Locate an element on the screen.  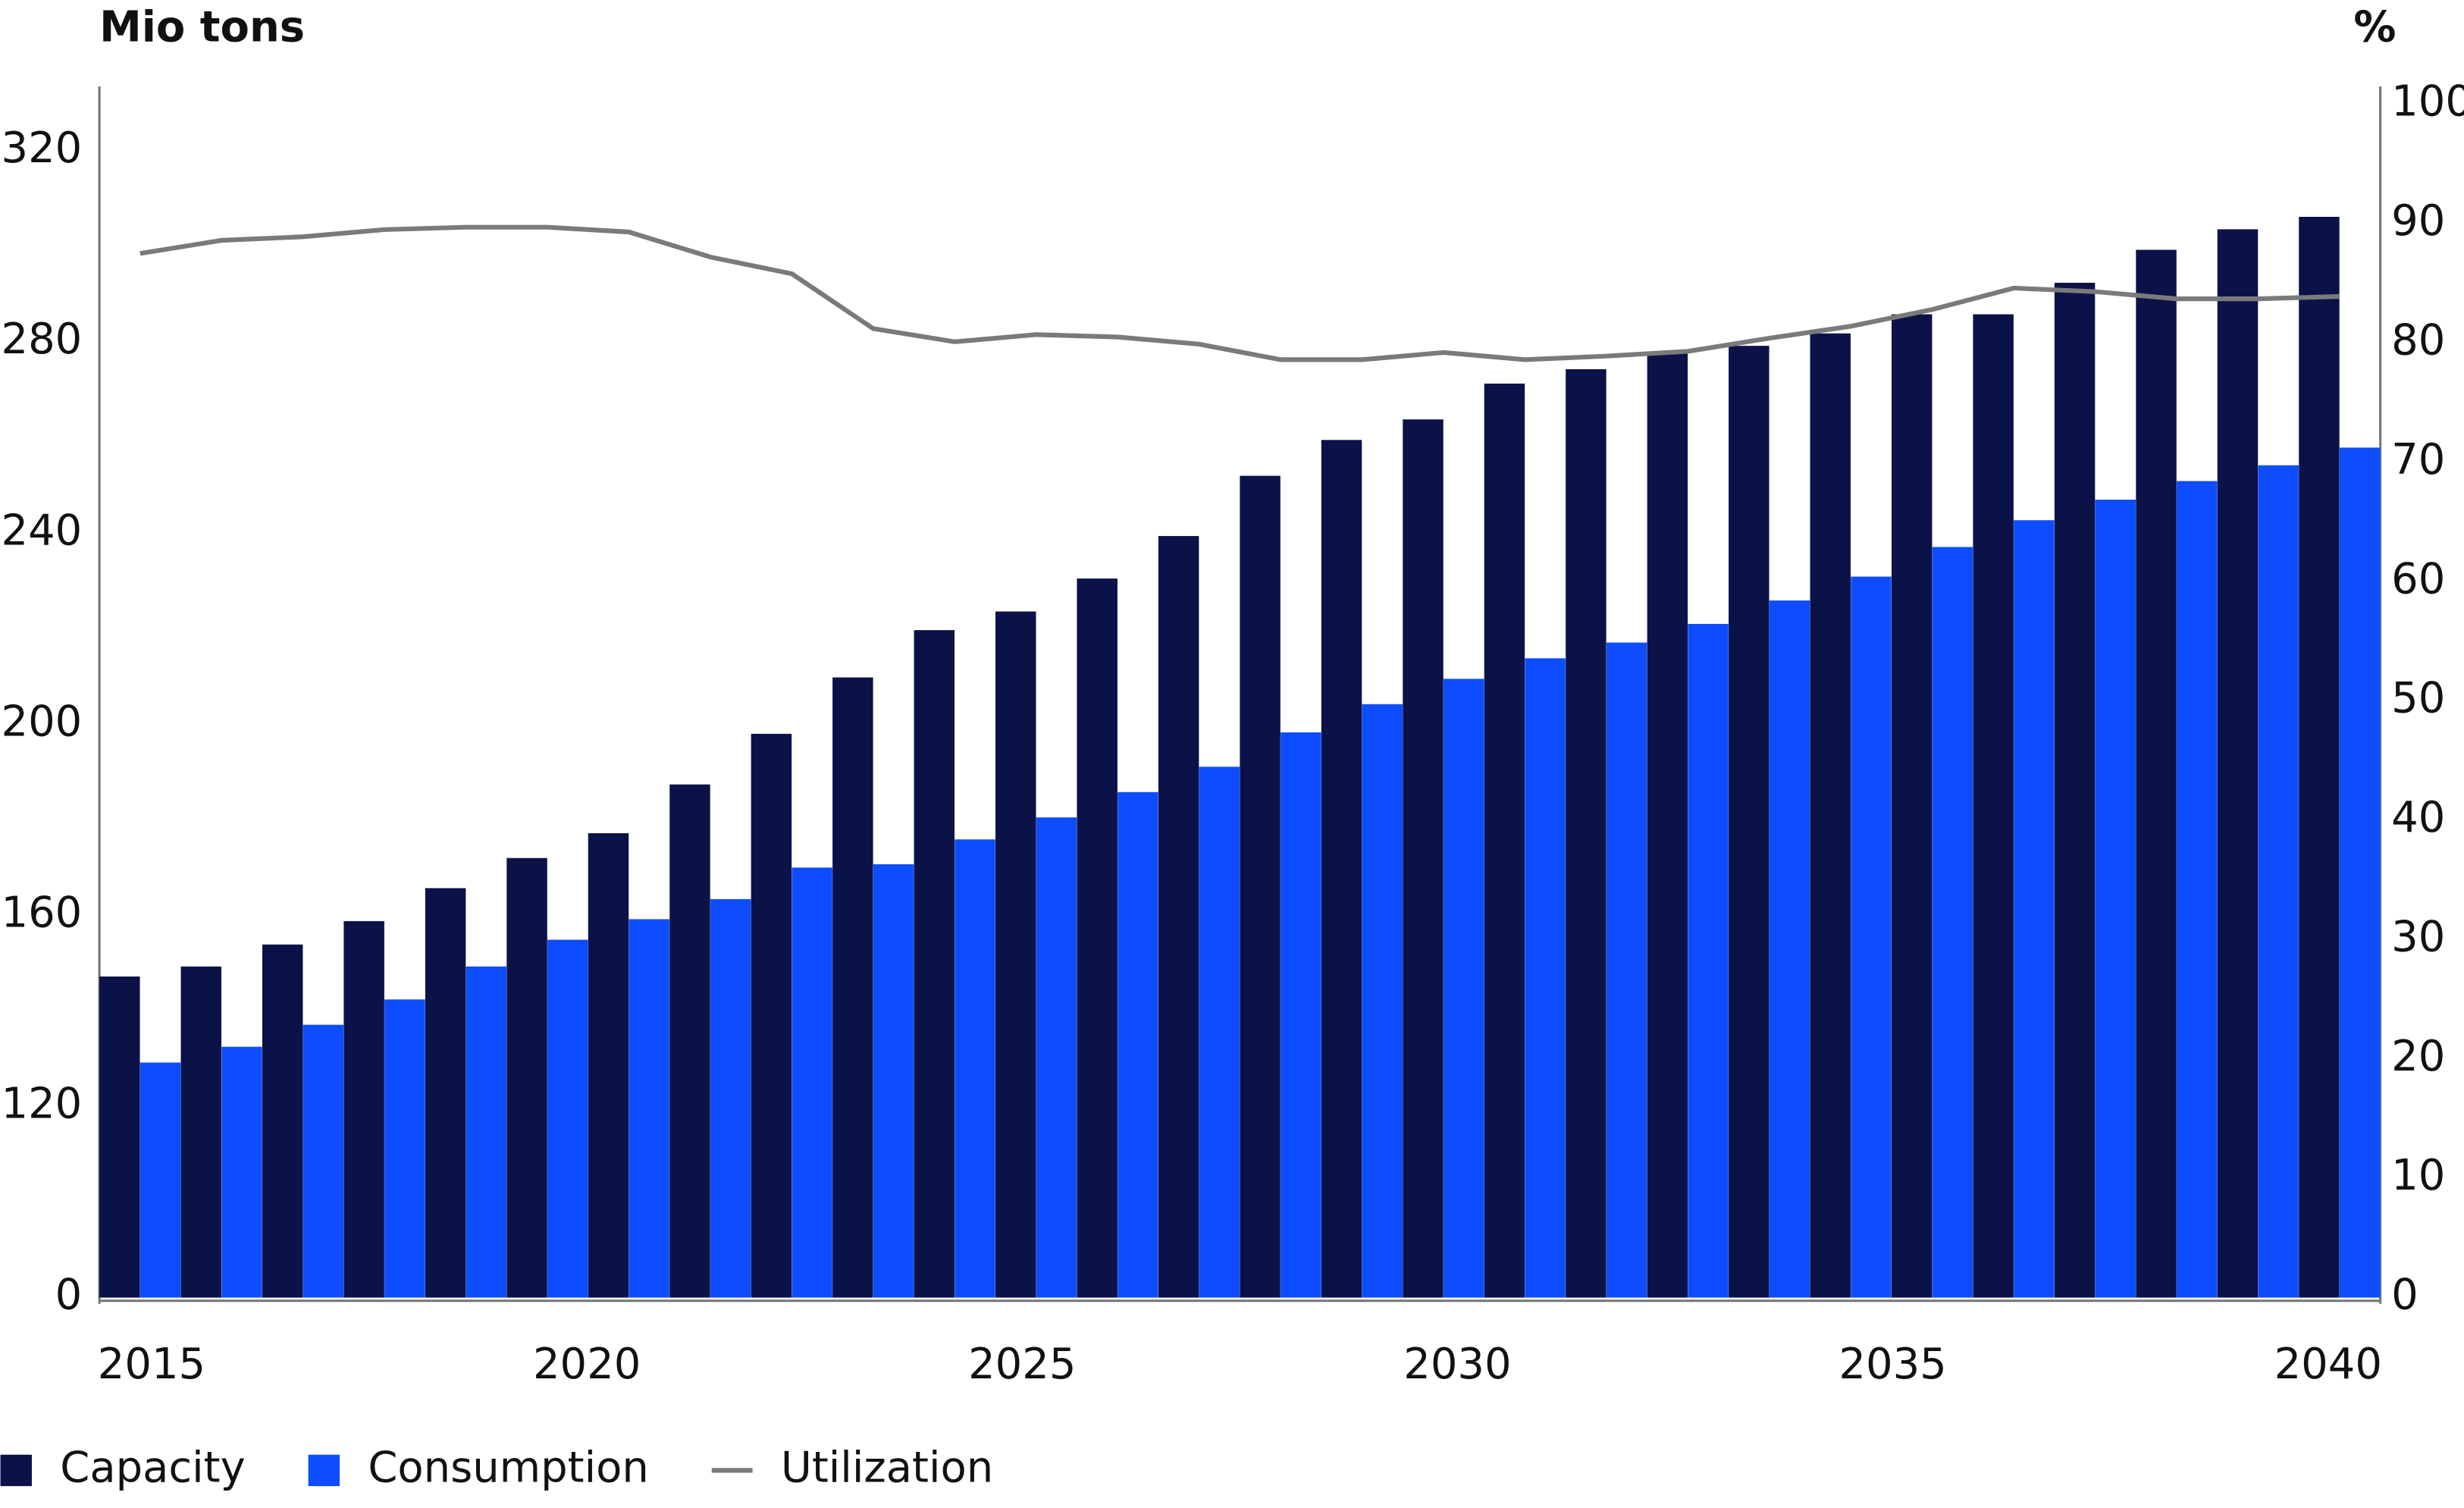
x-tick-label: 2020 is located at coordinates (587, 1364).